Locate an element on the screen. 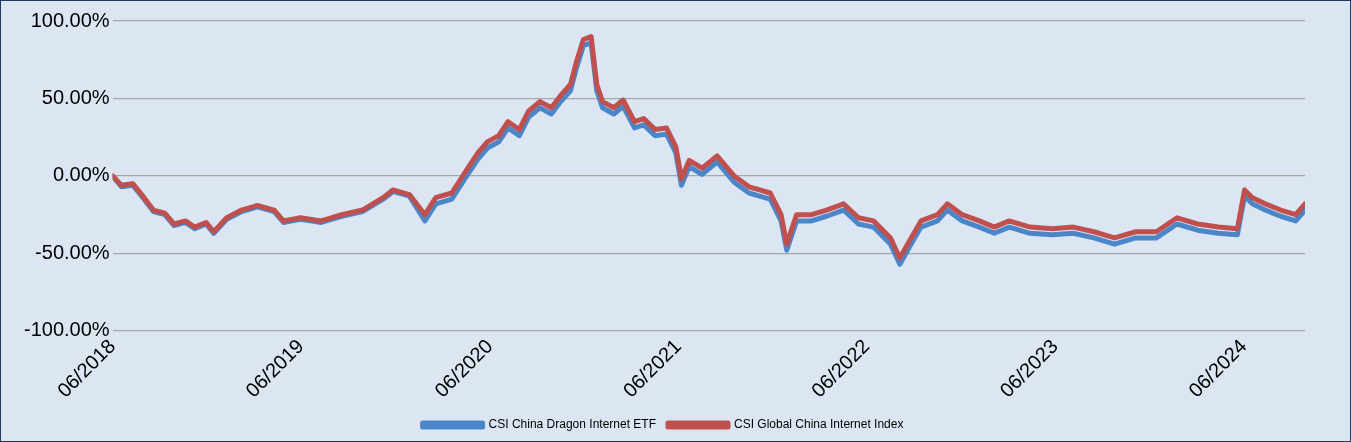 The width and height of the screenshot is (1351, 442). y-tick-label: 50.00% is located at coordinates (75, 96).